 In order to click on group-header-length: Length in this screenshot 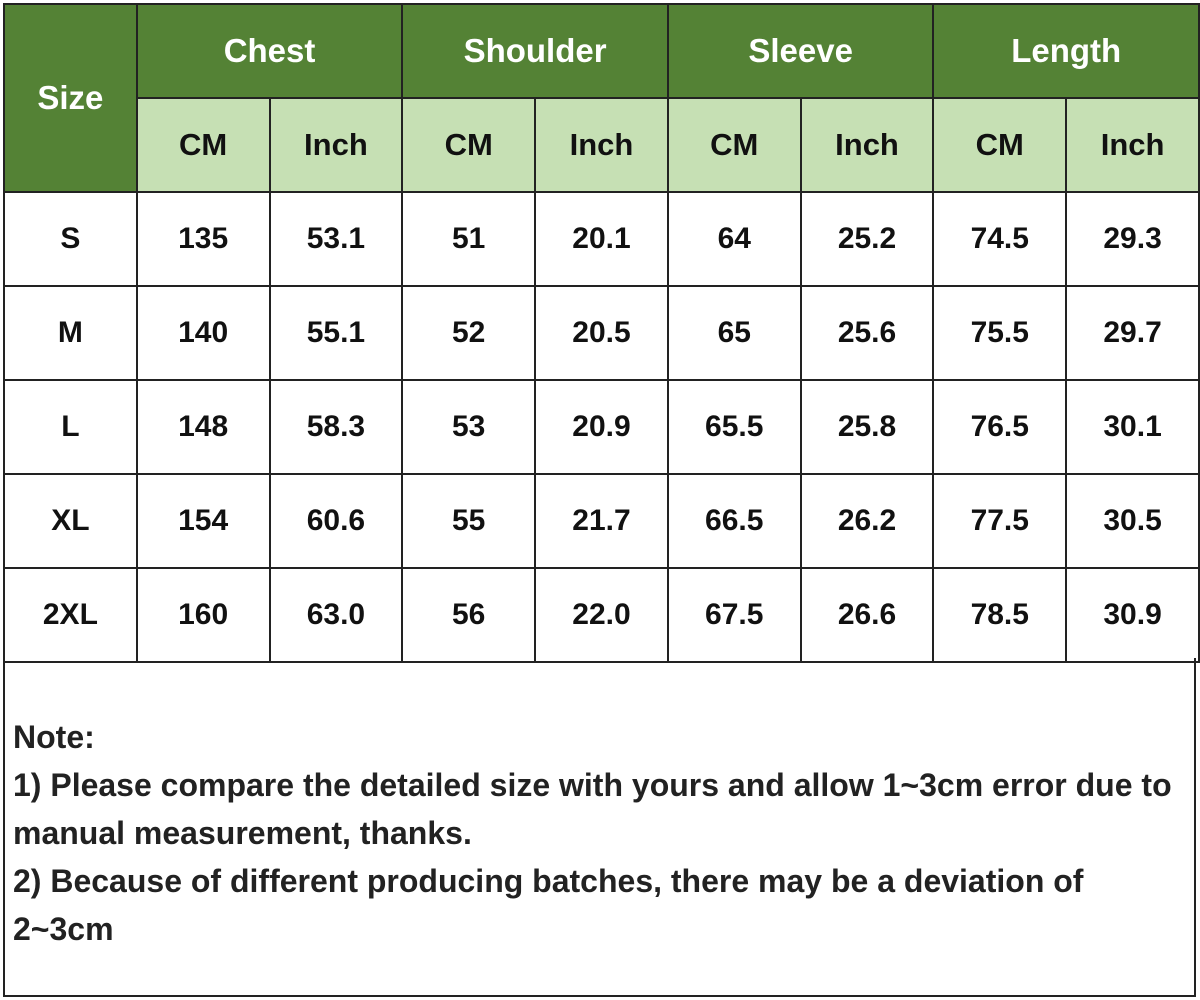, I will do `click(1066, 51)`.